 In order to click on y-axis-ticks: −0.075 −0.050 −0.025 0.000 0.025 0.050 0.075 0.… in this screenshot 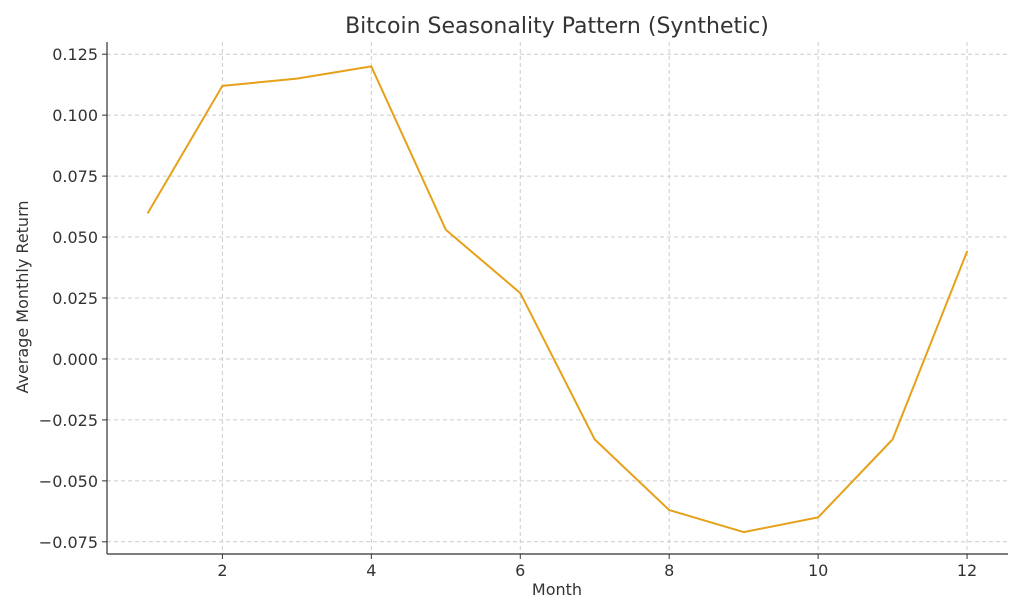, I will do `click(73, 298)`.